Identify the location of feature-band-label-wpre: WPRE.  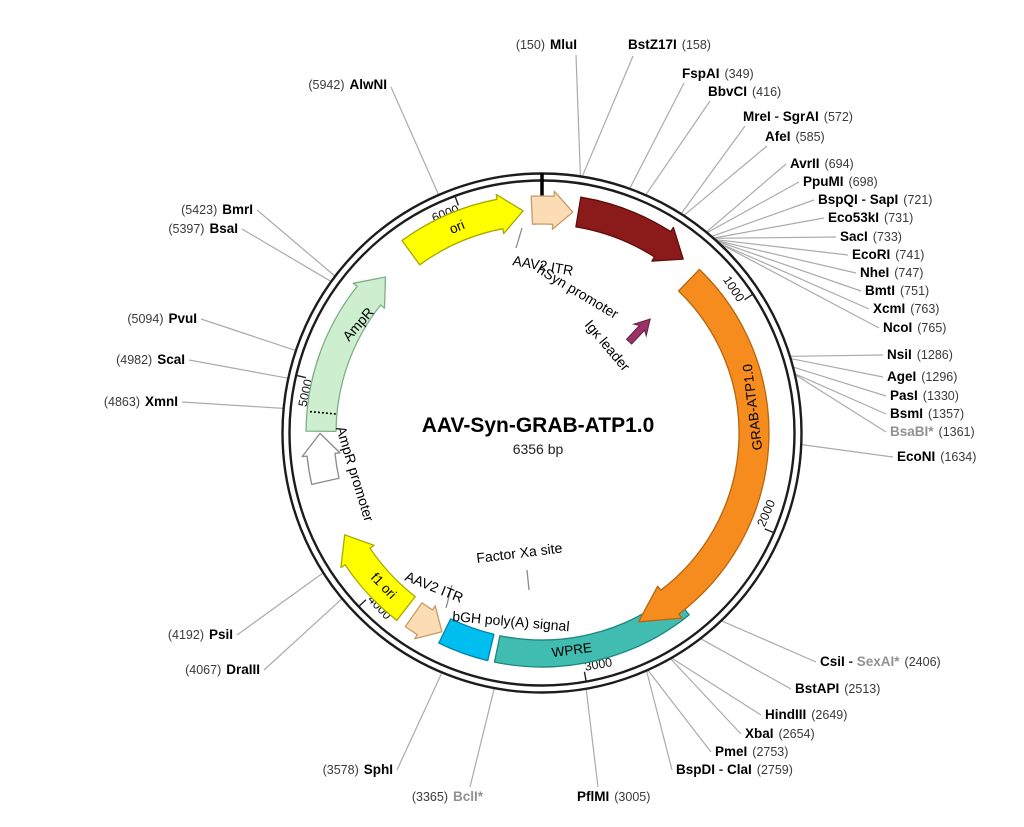
(572, 650).